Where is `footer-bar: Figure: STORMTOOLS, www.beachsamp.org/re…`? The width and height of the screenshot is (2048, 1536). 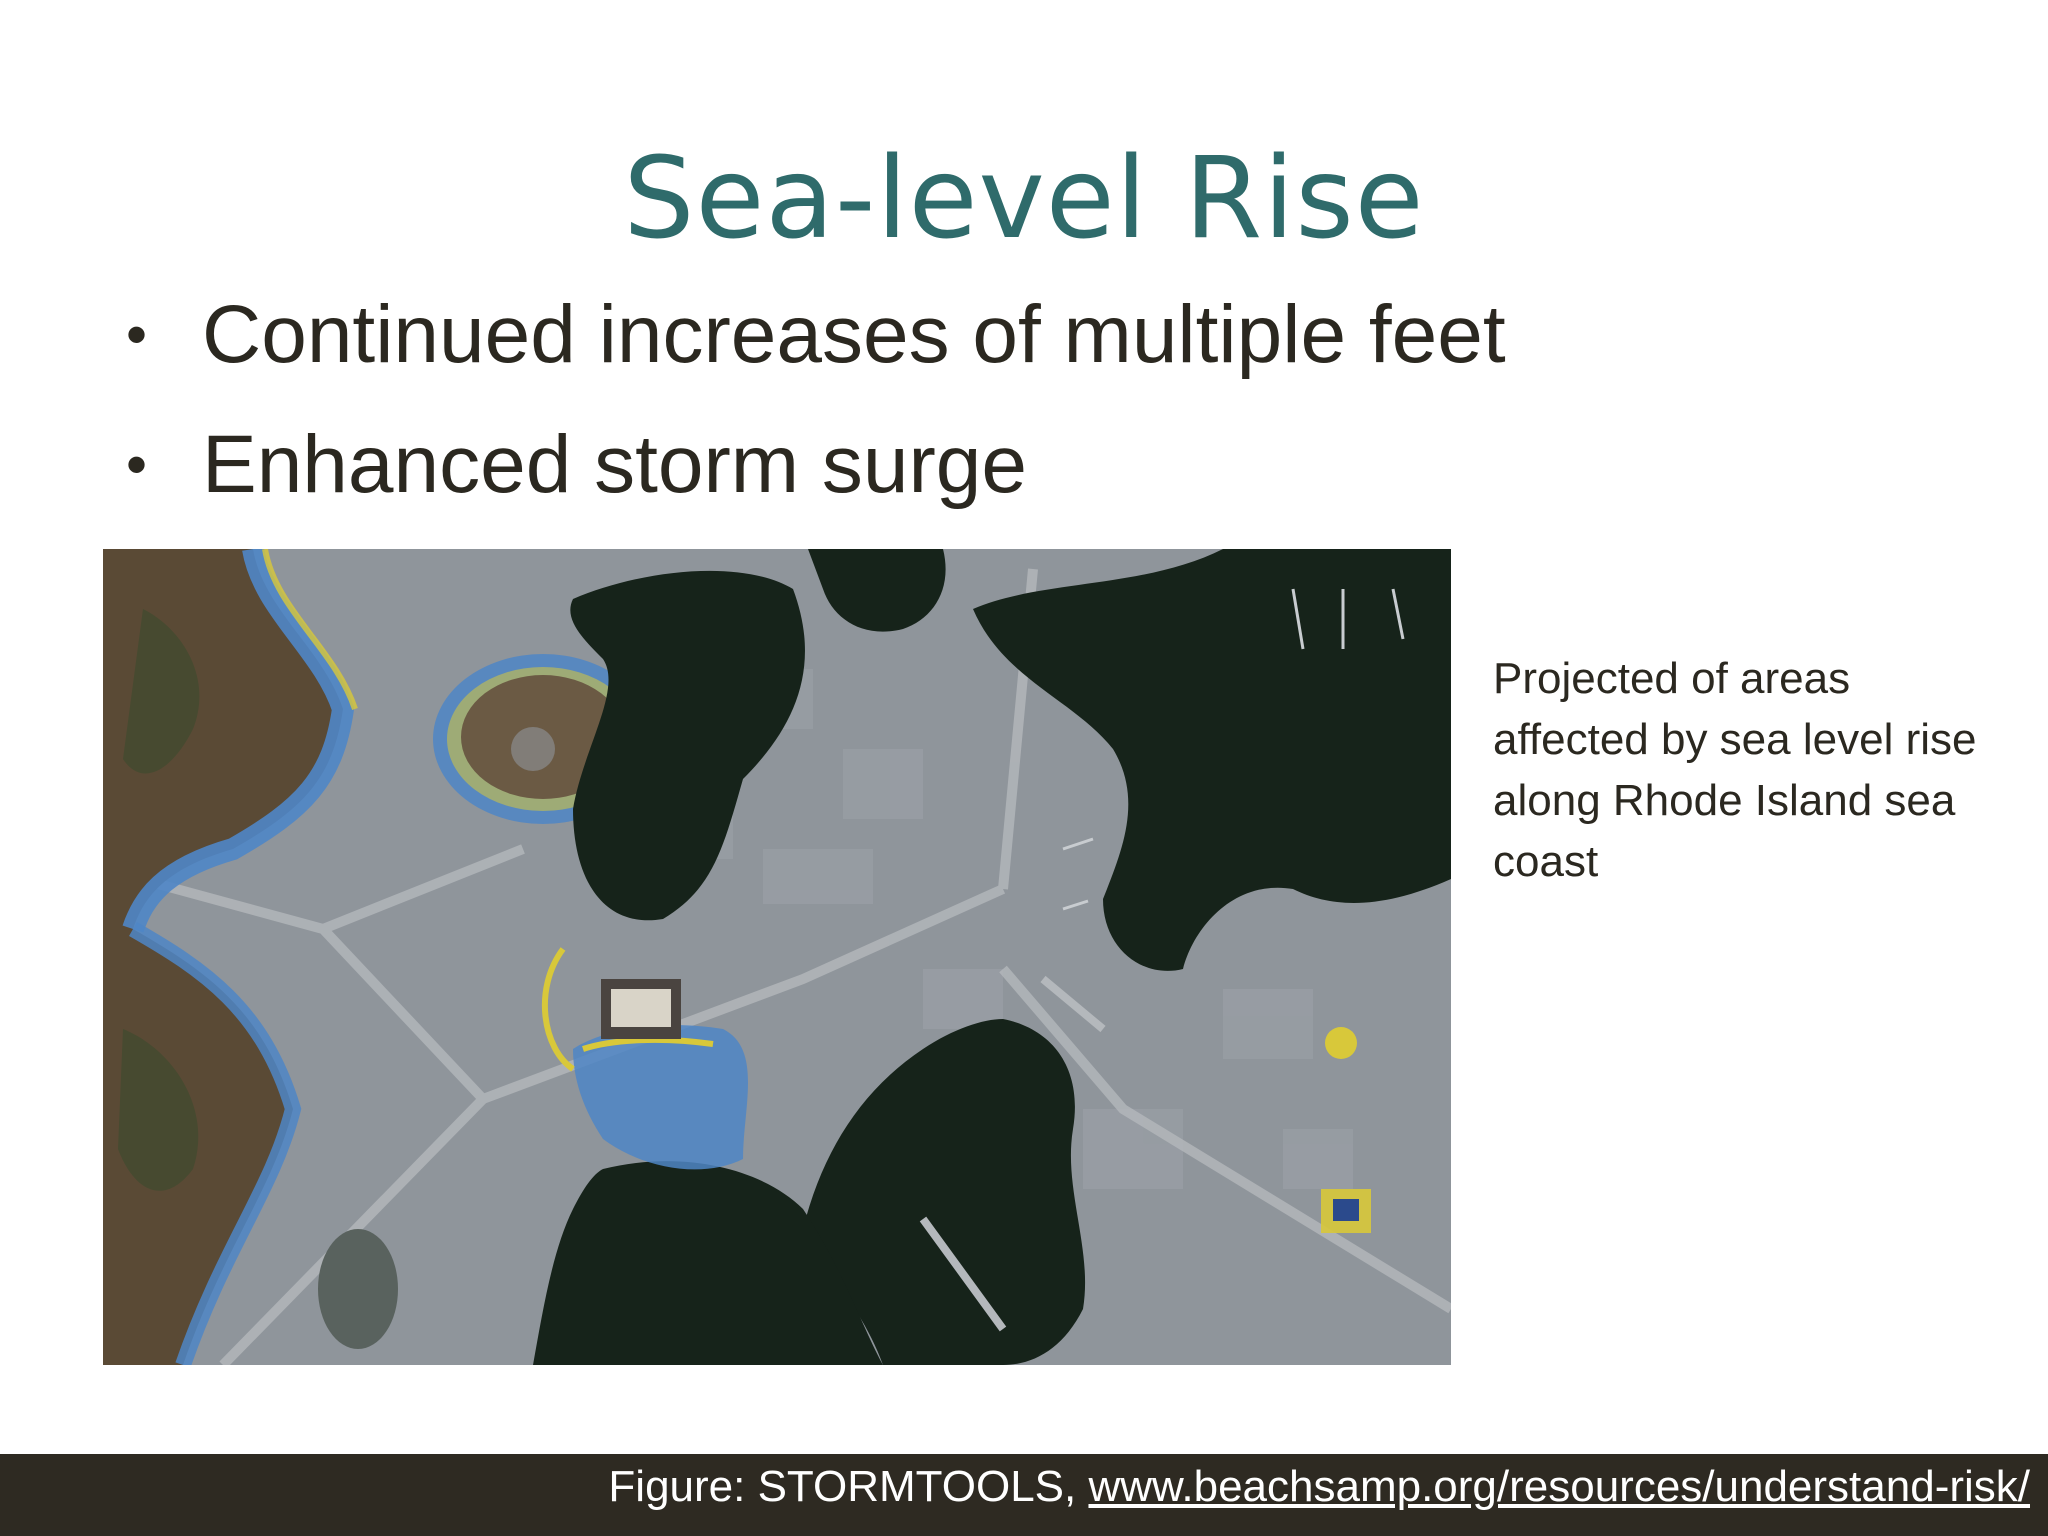
footer-bar: Figure: STORMTOOLS, www.beachsamp.org/re… is located at coordinates (1024, 1495).